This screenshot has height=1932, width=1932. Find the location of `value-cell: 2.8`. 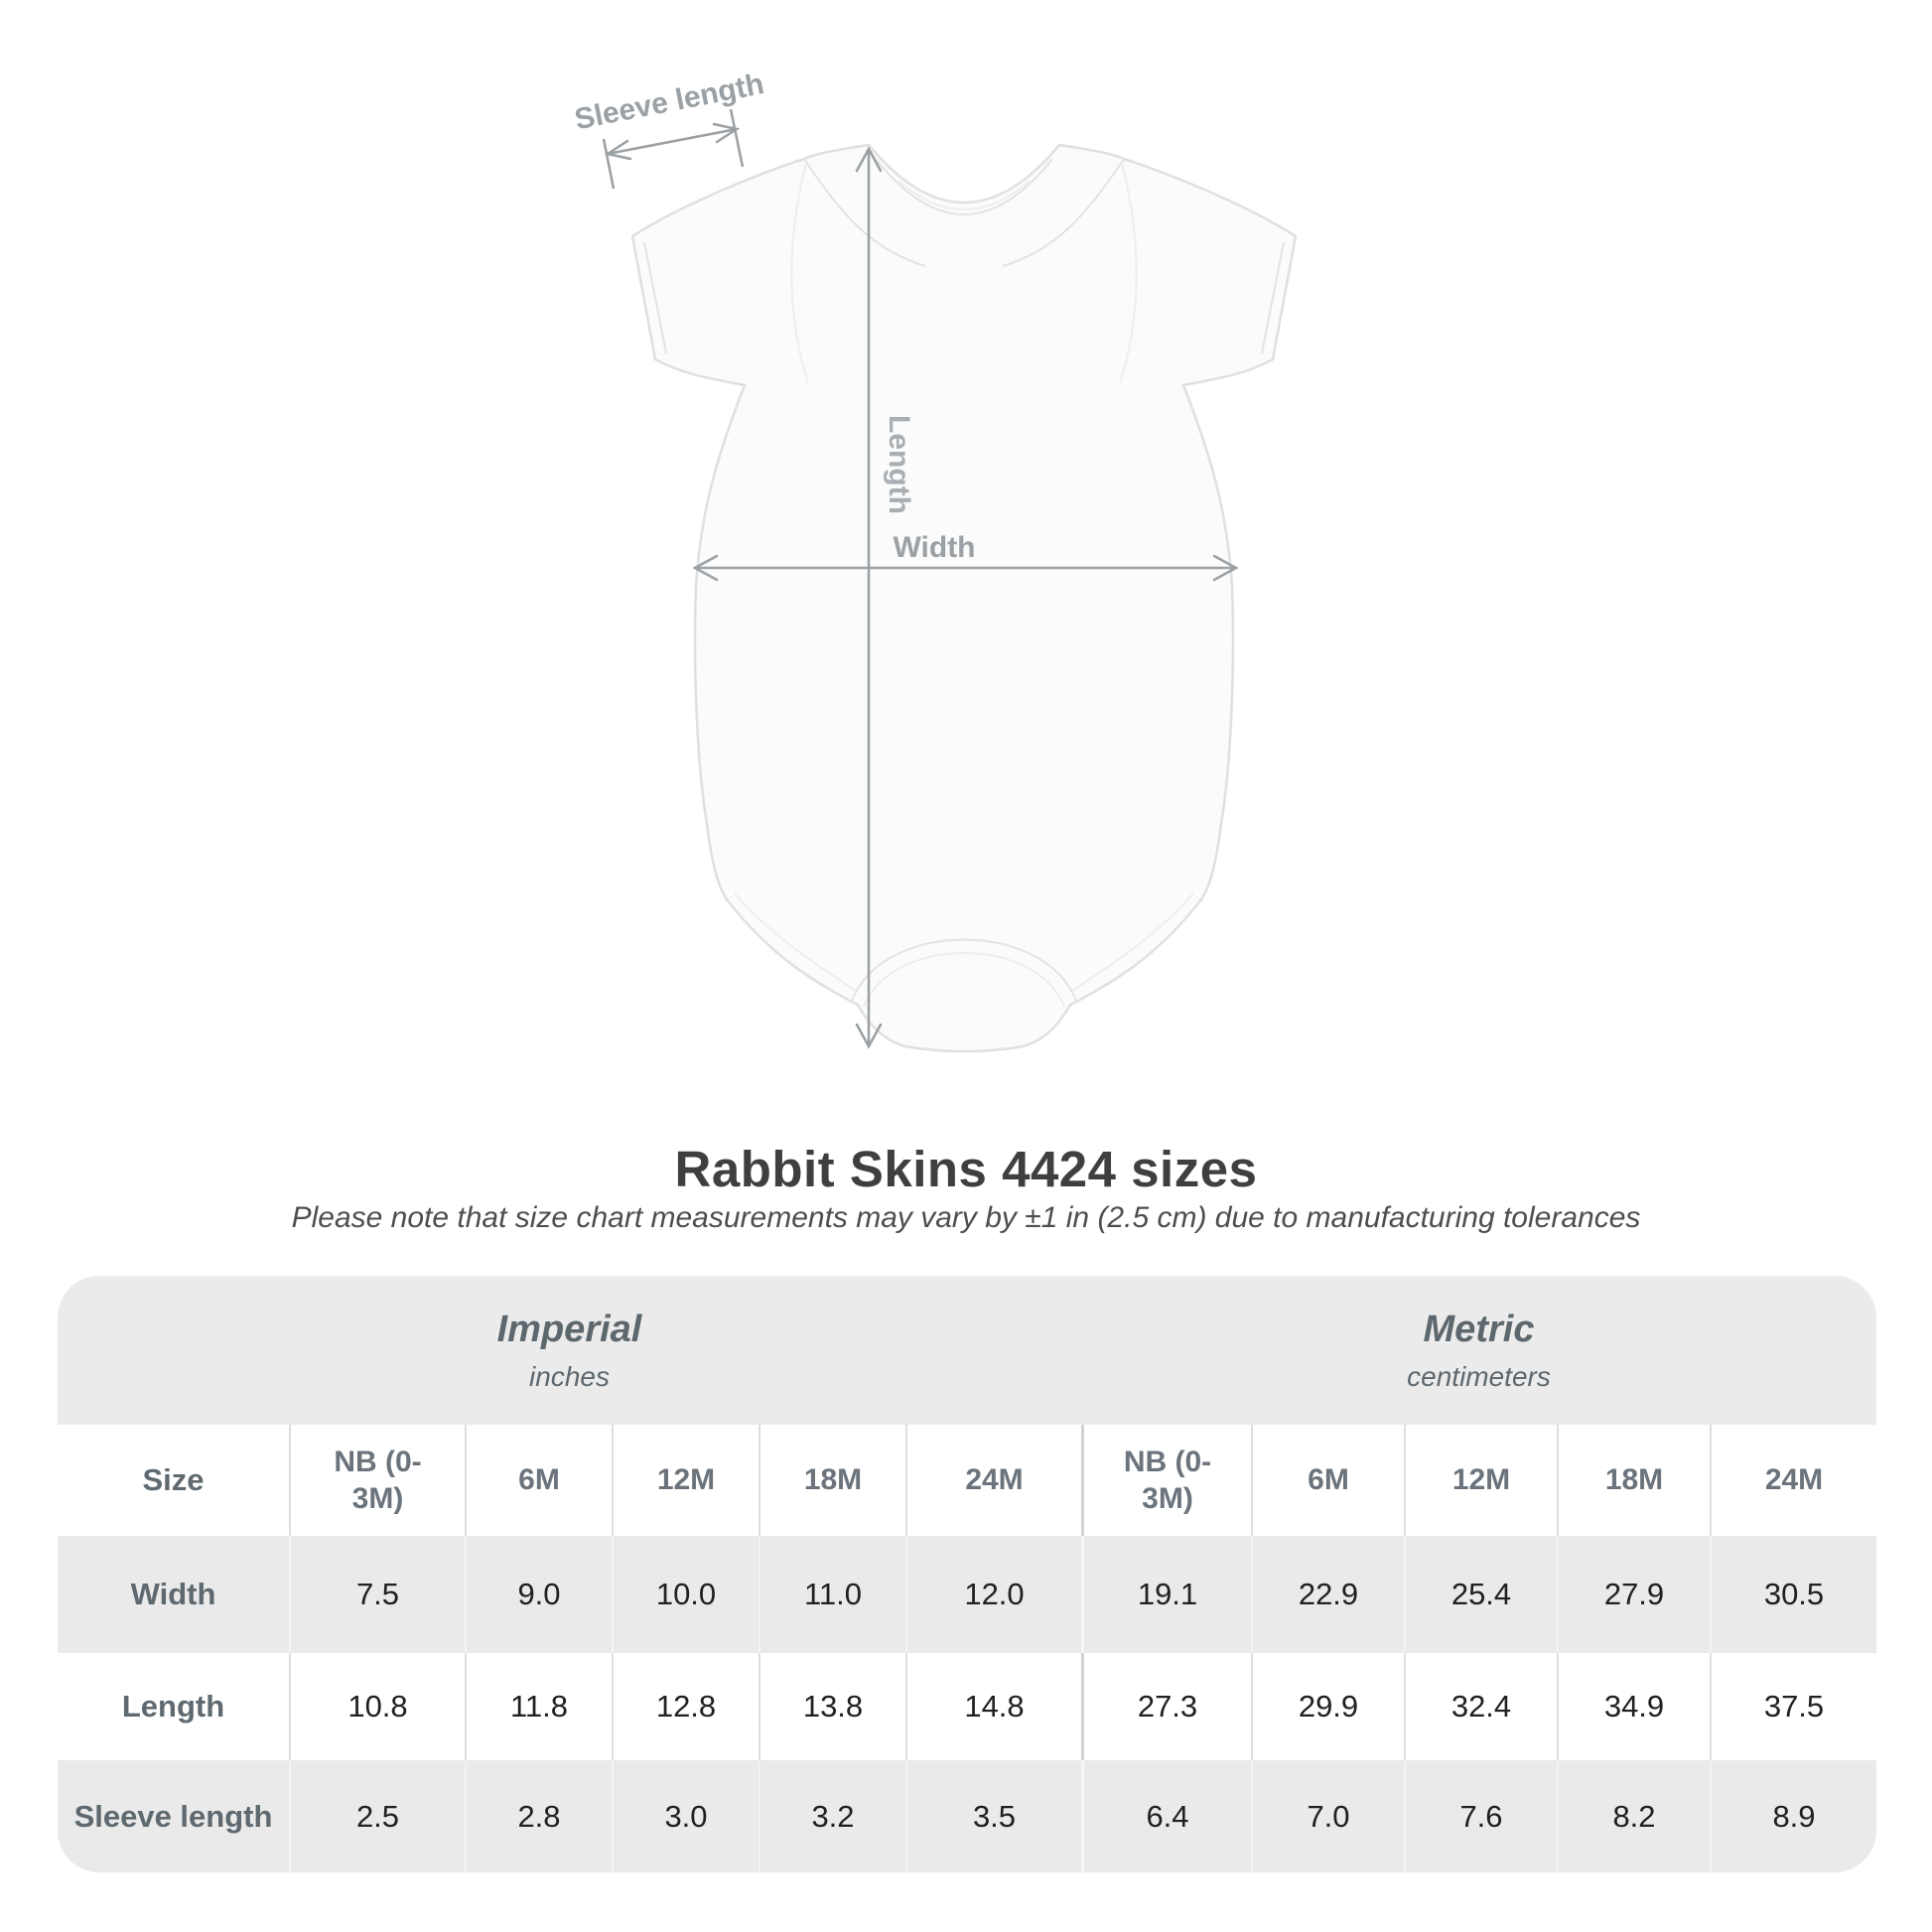

value-cell: 2.8 is located at coordinates (538, 1816).